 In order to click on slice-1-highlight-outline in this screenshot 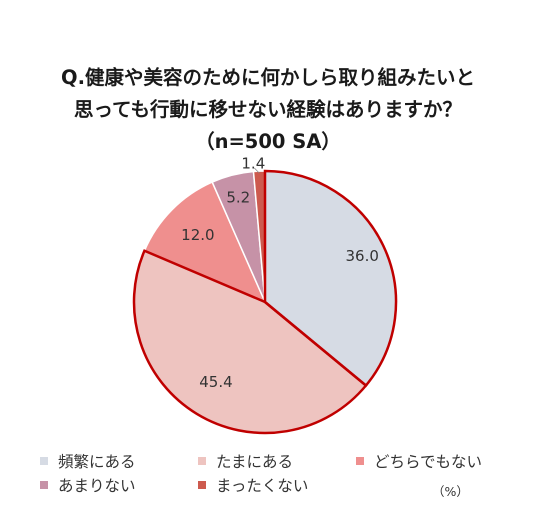, I will do `click(330, 278)`.